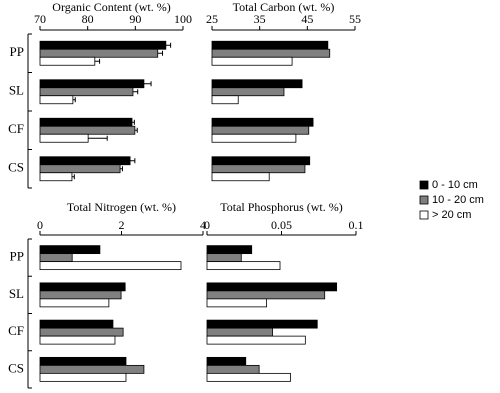 This screenshot has width=500, height=393. I want to click on x-tick-label: 45, so click(307, 19).